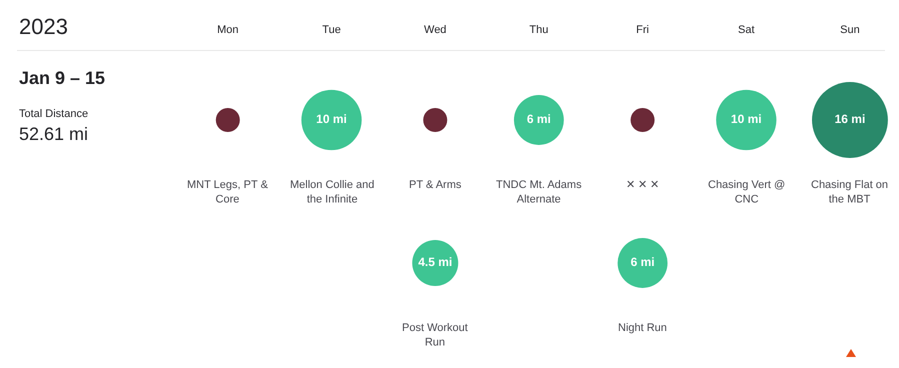 The image size is (899, 368). What do you see at coordinates (228, 30) in the screenshot?
I see `category-label: Mon` at bounding box center [228, 30].